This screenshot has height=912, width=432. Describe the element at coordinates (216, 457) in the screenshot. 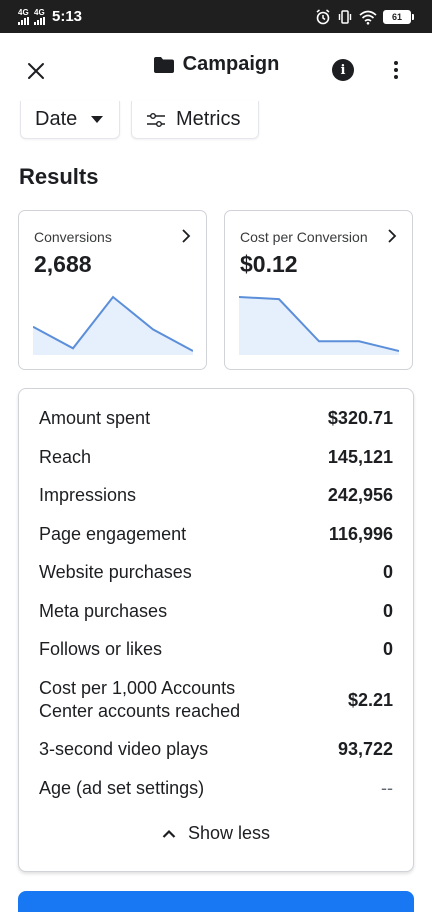

I see `table-row: Reach 145,121` at that location.